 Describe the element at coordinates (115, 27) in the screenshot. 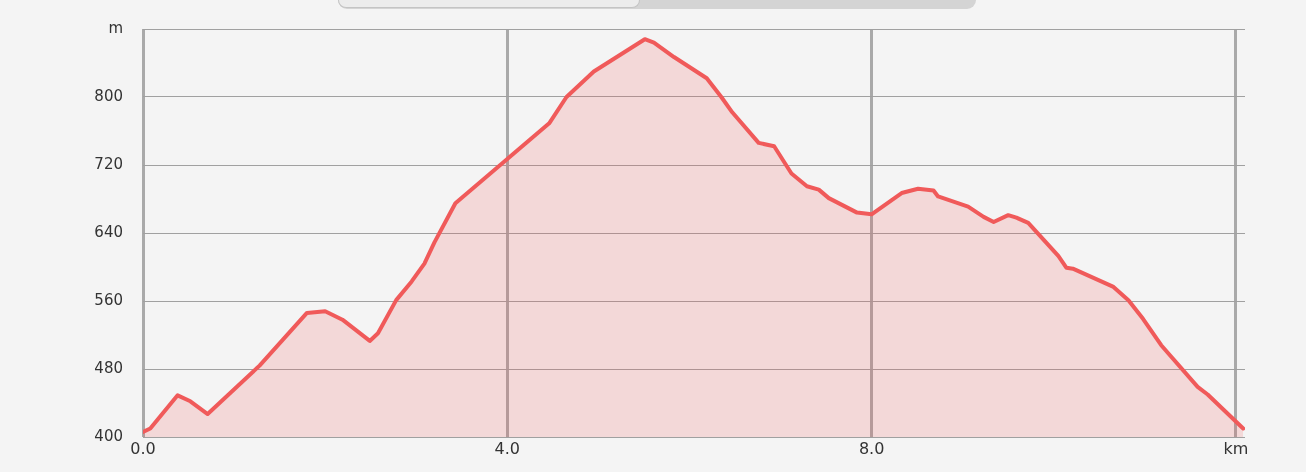

I see `y-tick-label: m` at that location.